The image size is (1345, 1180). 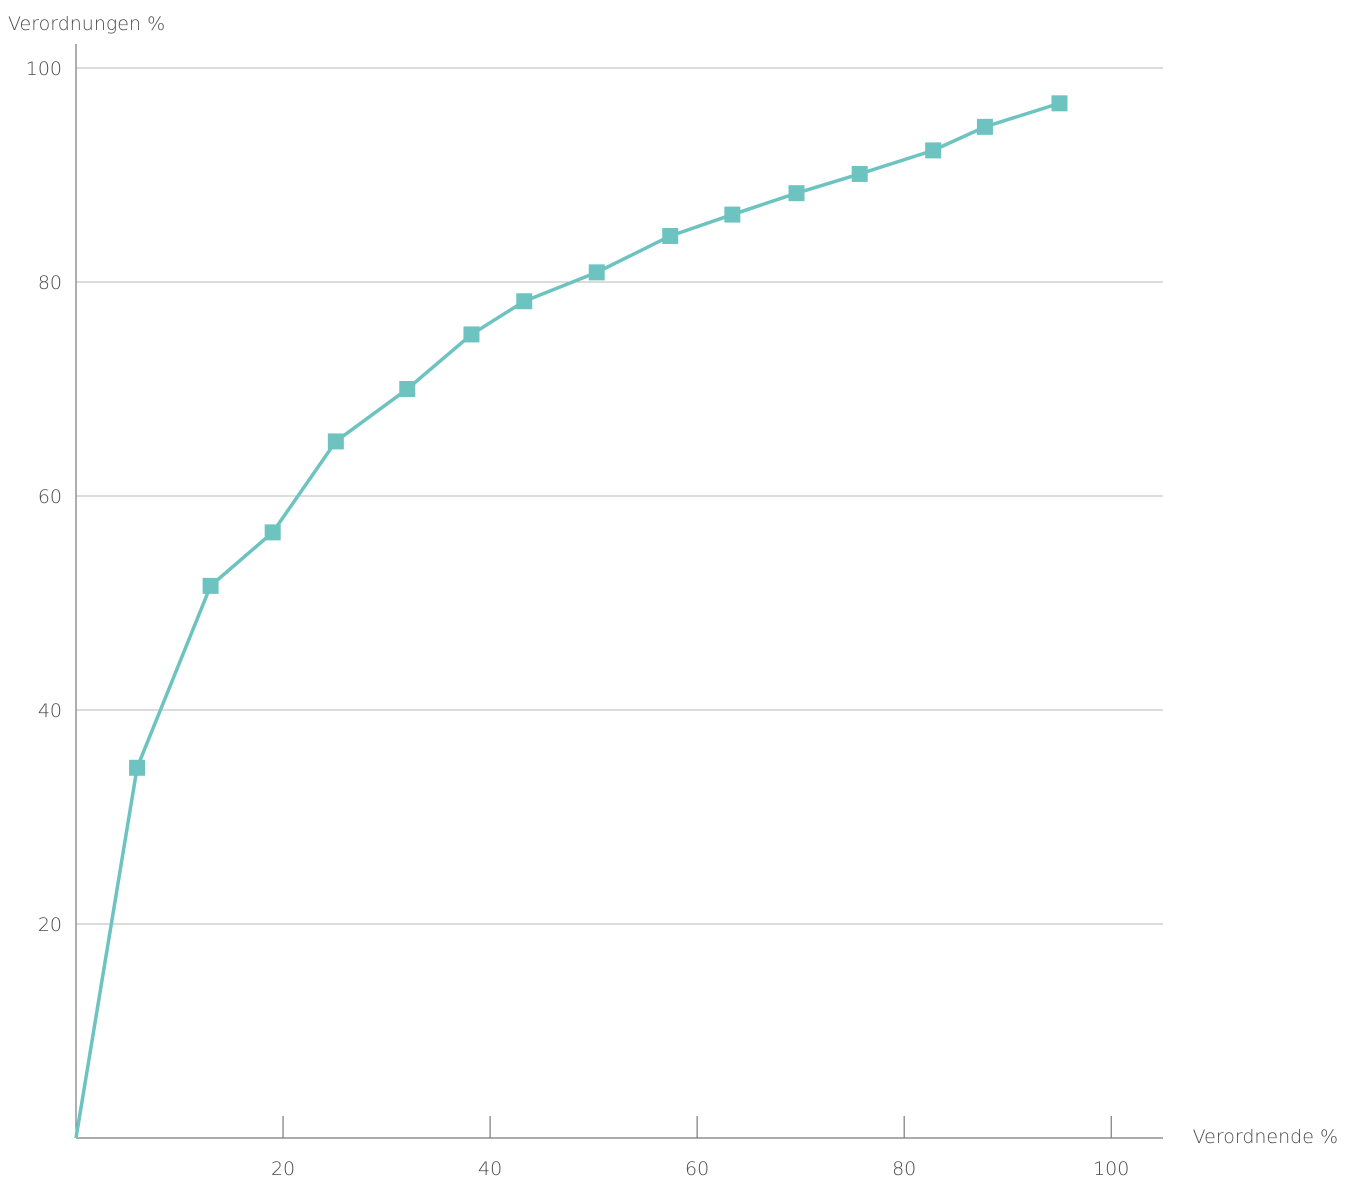 I want to click on x-ticks: 20 40 60 80 100, so click(x=700, y=1148).